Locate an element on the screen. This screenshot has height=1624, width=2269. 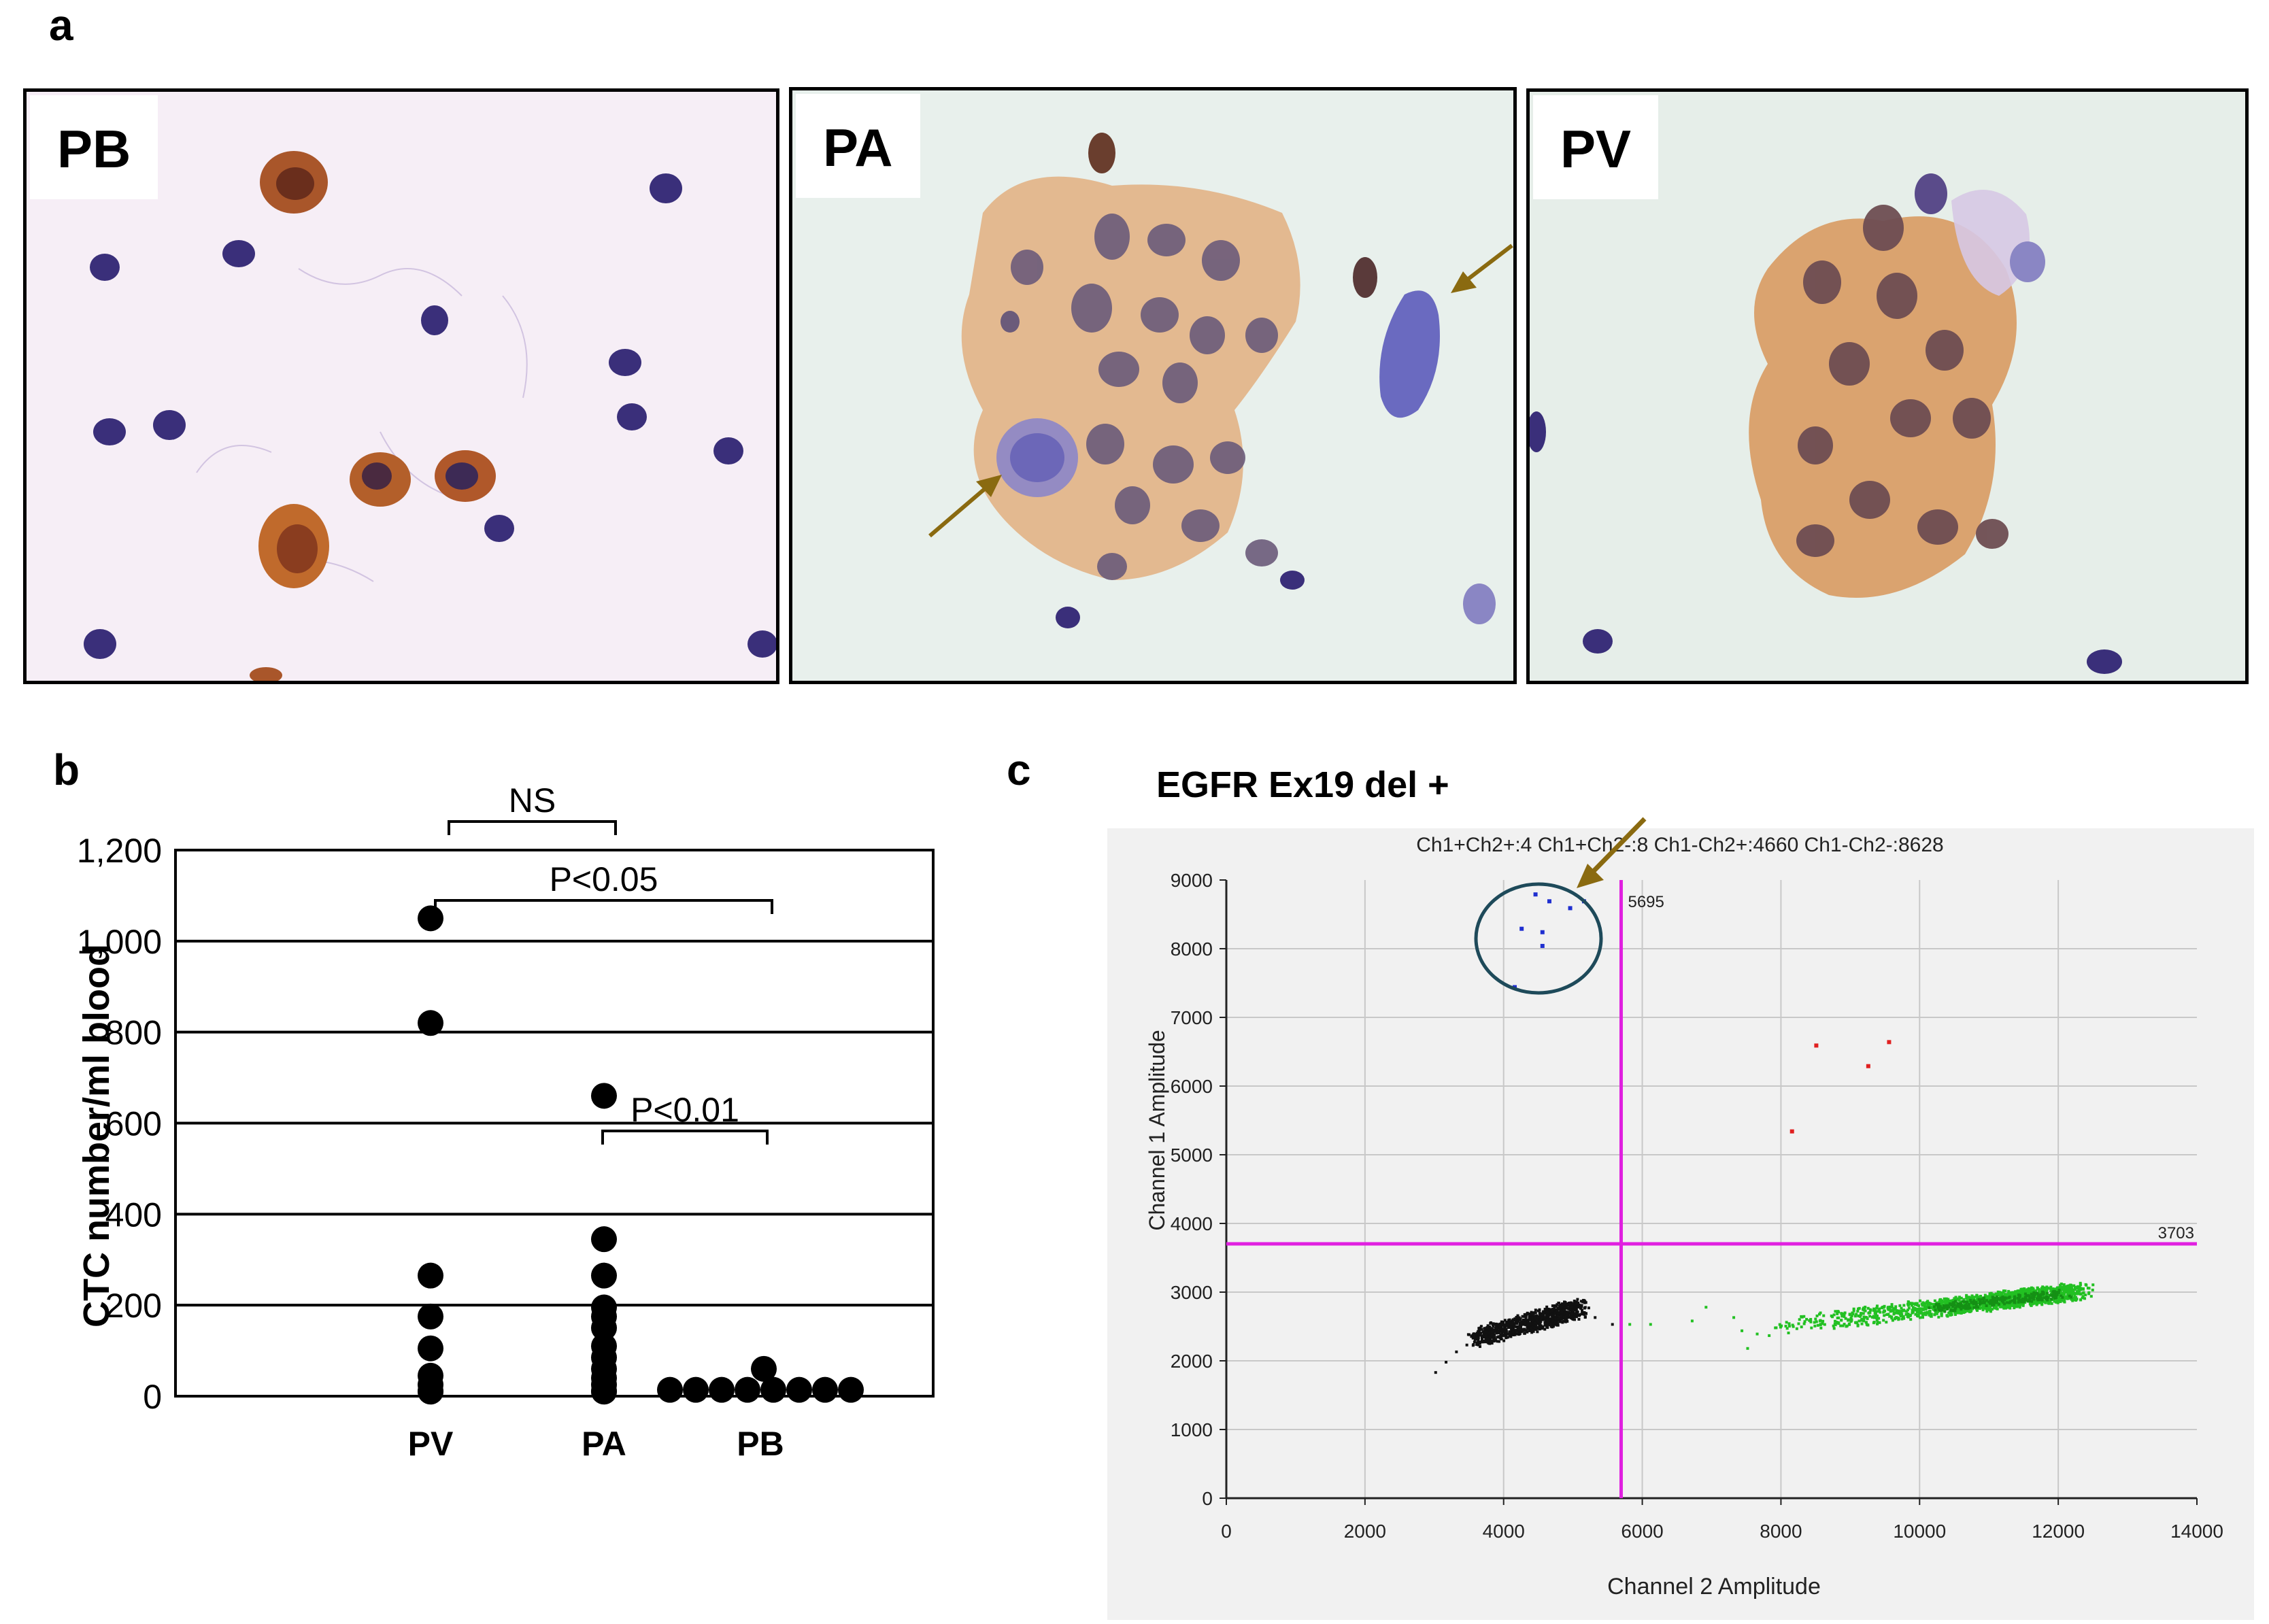
droplet-mutant is located at coordinates (1549, 901).